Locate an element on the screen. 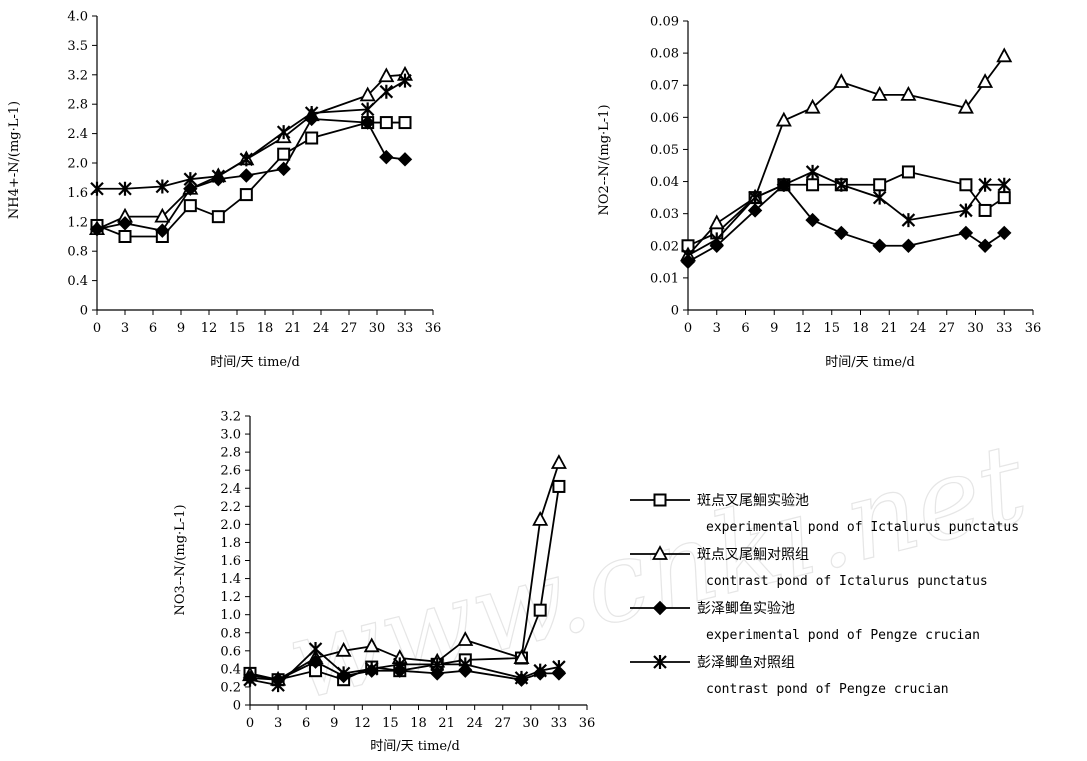  y-tick-label: 0.07 is located at coordinates (664, 86).